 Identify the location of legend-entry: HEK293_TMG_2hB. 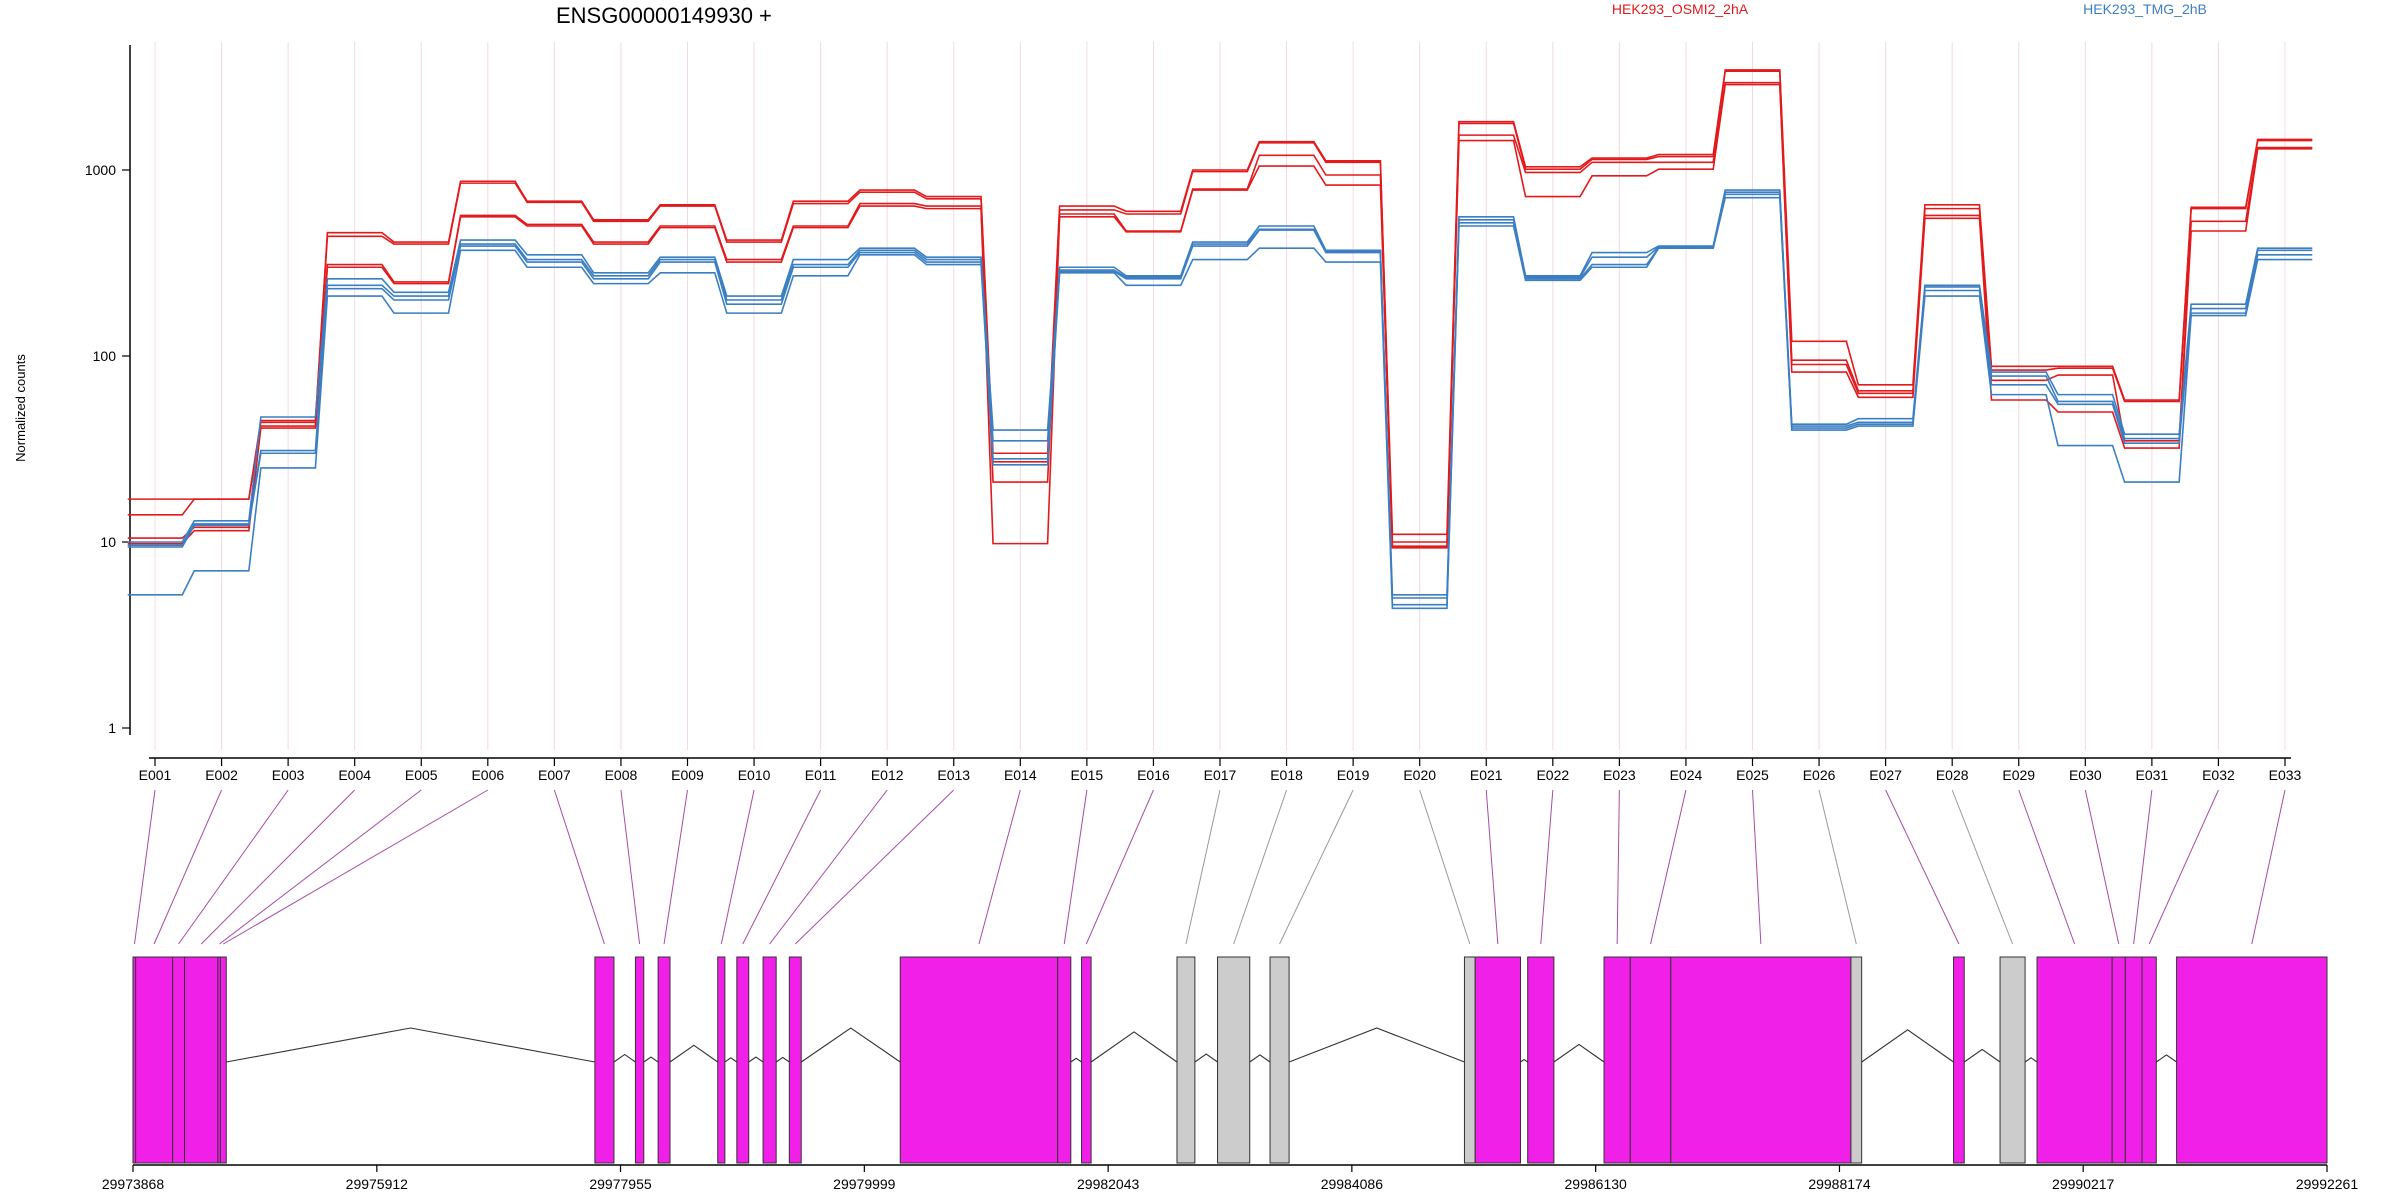
(2145, 9).